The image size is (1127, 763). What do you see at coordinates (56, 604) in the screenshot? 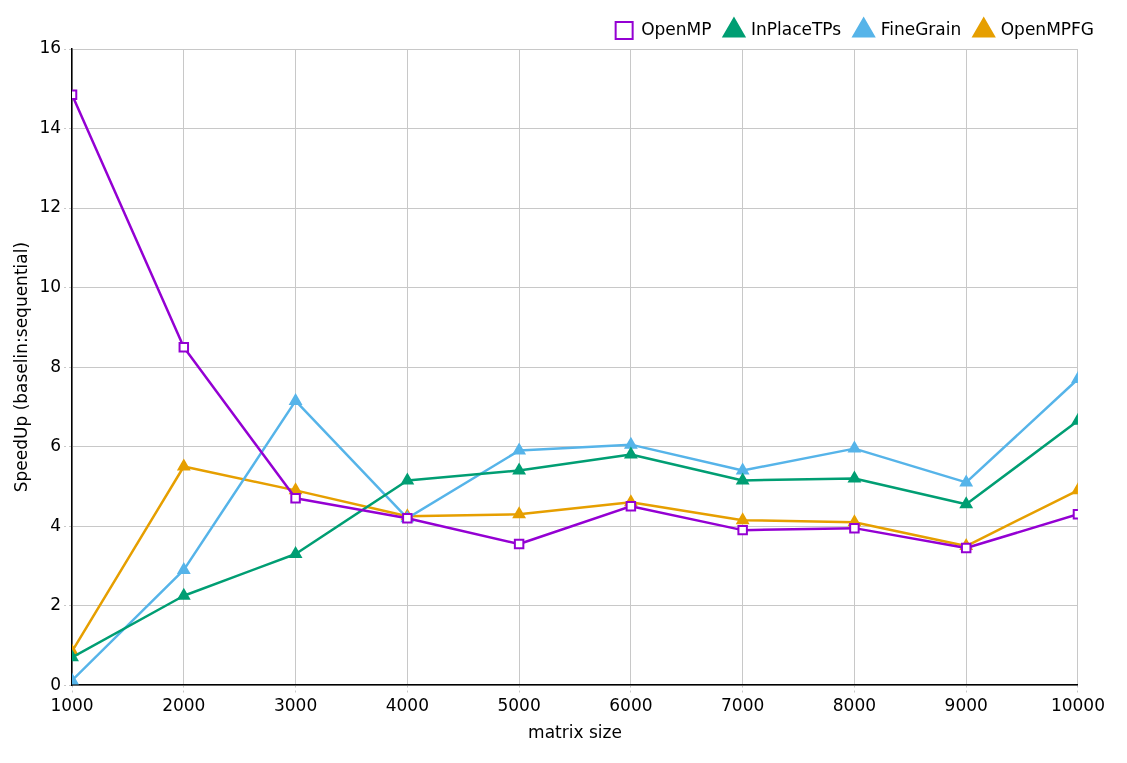
I see `y-tick-label: 2` at bounding box center [56, 604].